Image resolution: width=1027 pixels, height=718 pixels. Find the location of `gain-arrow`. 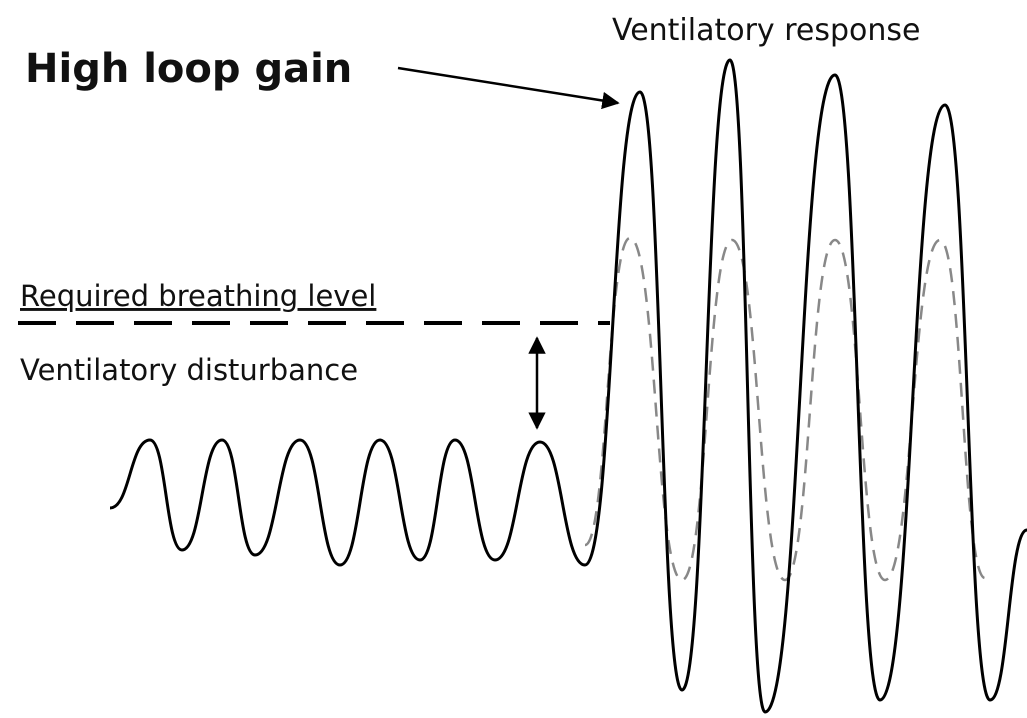

gain-arrow is located at coordinates (508, 88).